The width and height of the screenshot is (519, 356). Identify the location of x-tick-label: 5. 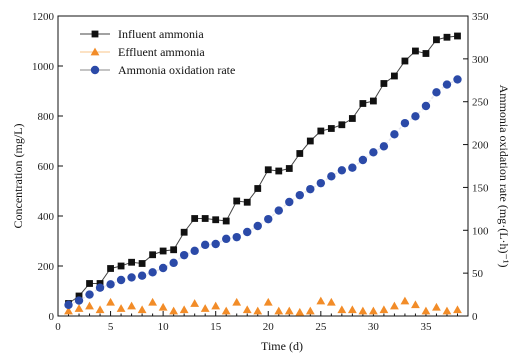
(111, 327).